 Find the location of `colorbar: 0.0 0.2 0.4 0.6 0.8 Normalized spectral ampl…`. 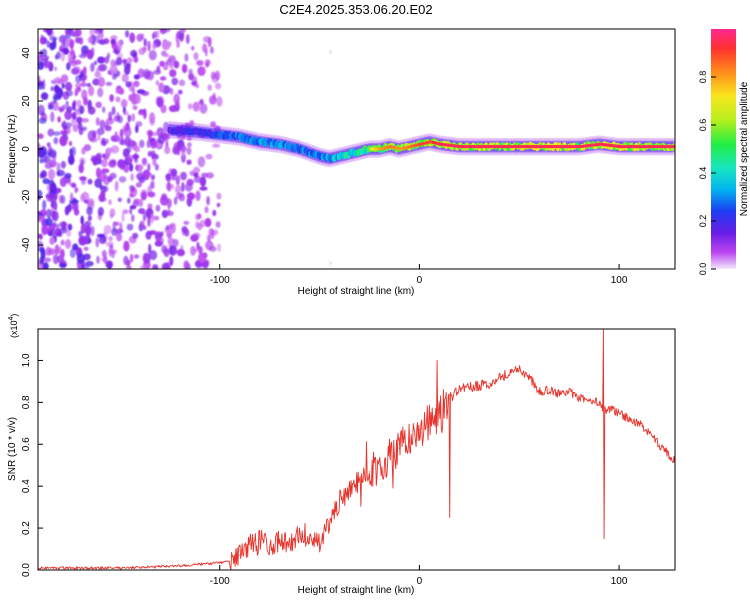

colorbar: 0.0 0.2 0.4 0.6 0.8 Normalized spectral ampl… is located at coordinates (724, 152).